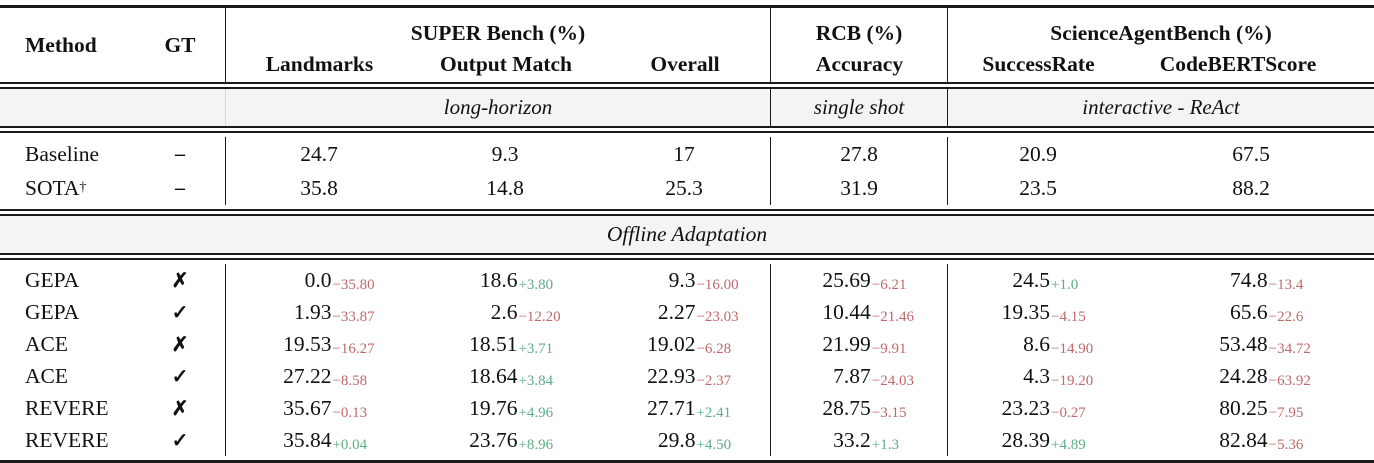  What do you see at coordinates (312, 311) in the screenshot?
I see `value-main: 1.93` at bounding box center [312, 311].